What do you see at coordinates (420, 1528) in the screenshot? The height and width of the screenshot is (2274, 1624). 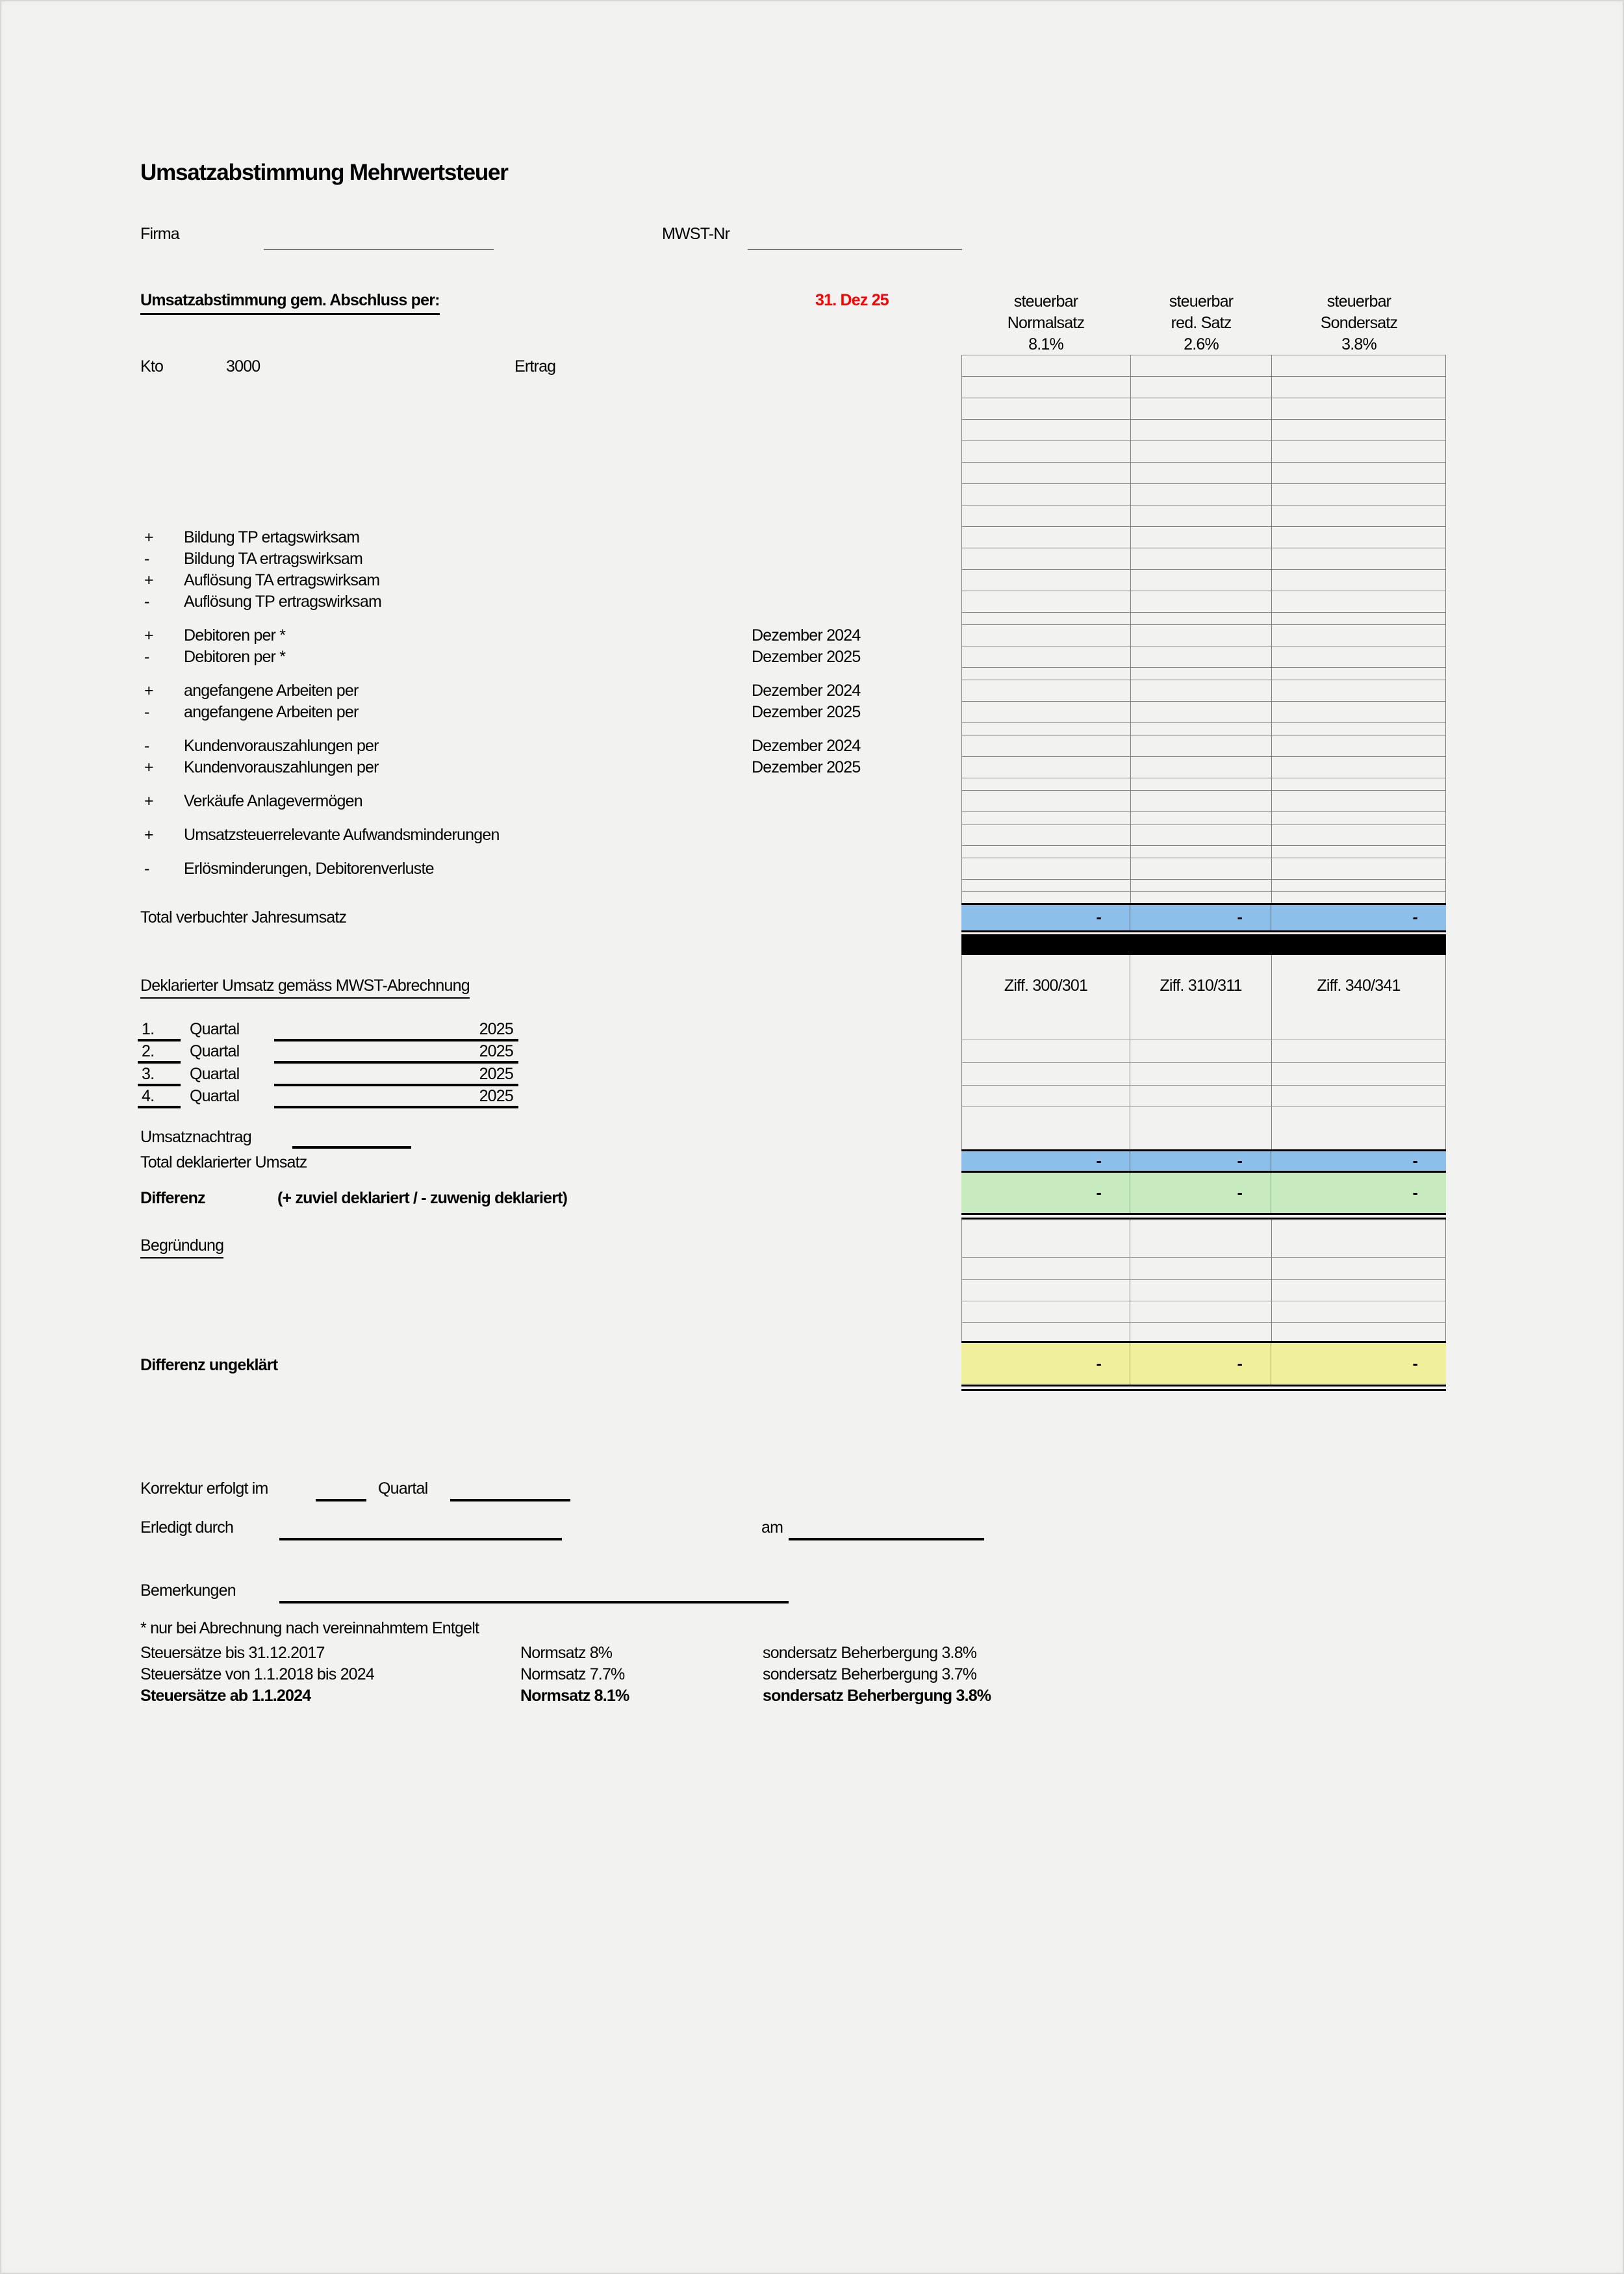 I see `erledigt-durch-input` at bounding box center [420, 1528].